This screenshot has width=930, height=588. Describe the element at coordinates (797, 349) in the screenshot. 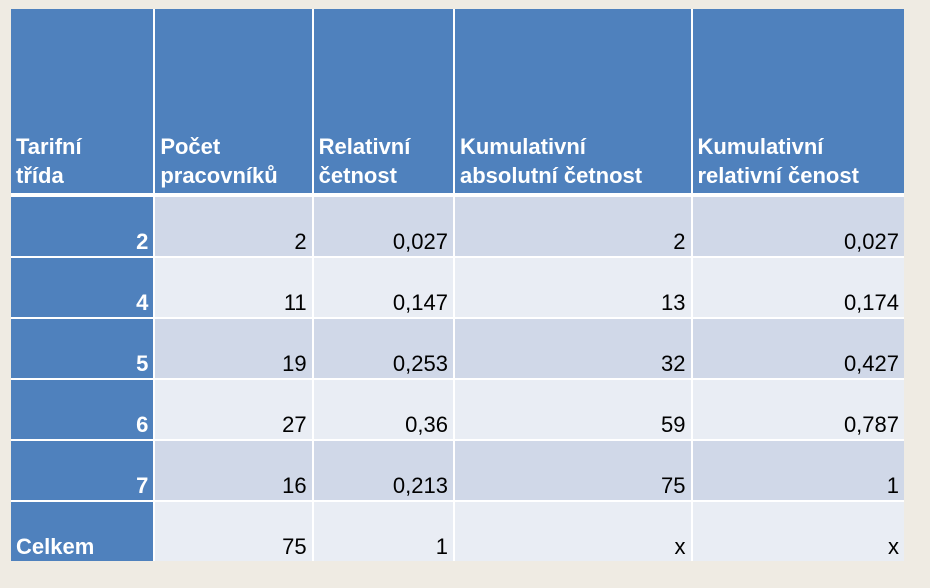

I see `cumulative-relative-cell: 0,427` at that location.